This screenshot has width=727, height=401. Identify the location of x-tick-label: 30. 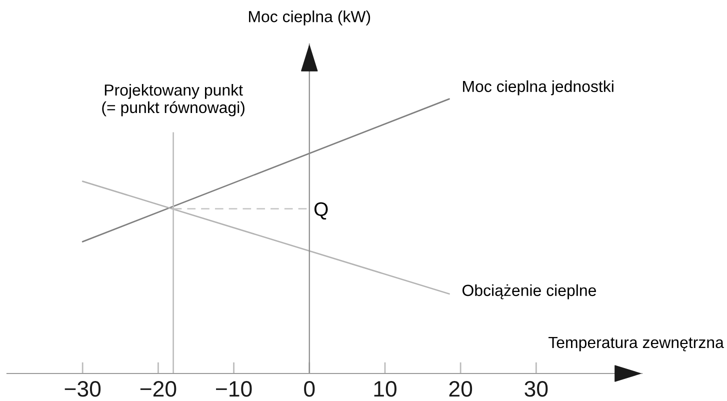
(536, 389).